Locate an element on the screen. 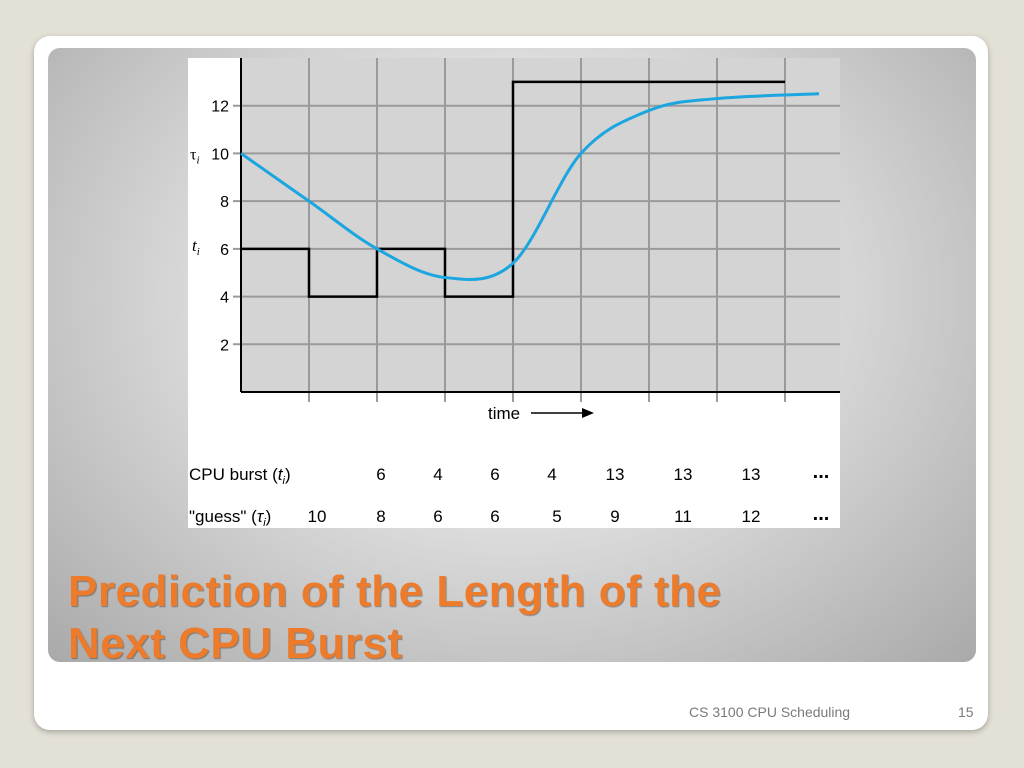 This screenshot has height=768, width=1024. t-axis-symbol: ti is located at coordinates (196, 247).